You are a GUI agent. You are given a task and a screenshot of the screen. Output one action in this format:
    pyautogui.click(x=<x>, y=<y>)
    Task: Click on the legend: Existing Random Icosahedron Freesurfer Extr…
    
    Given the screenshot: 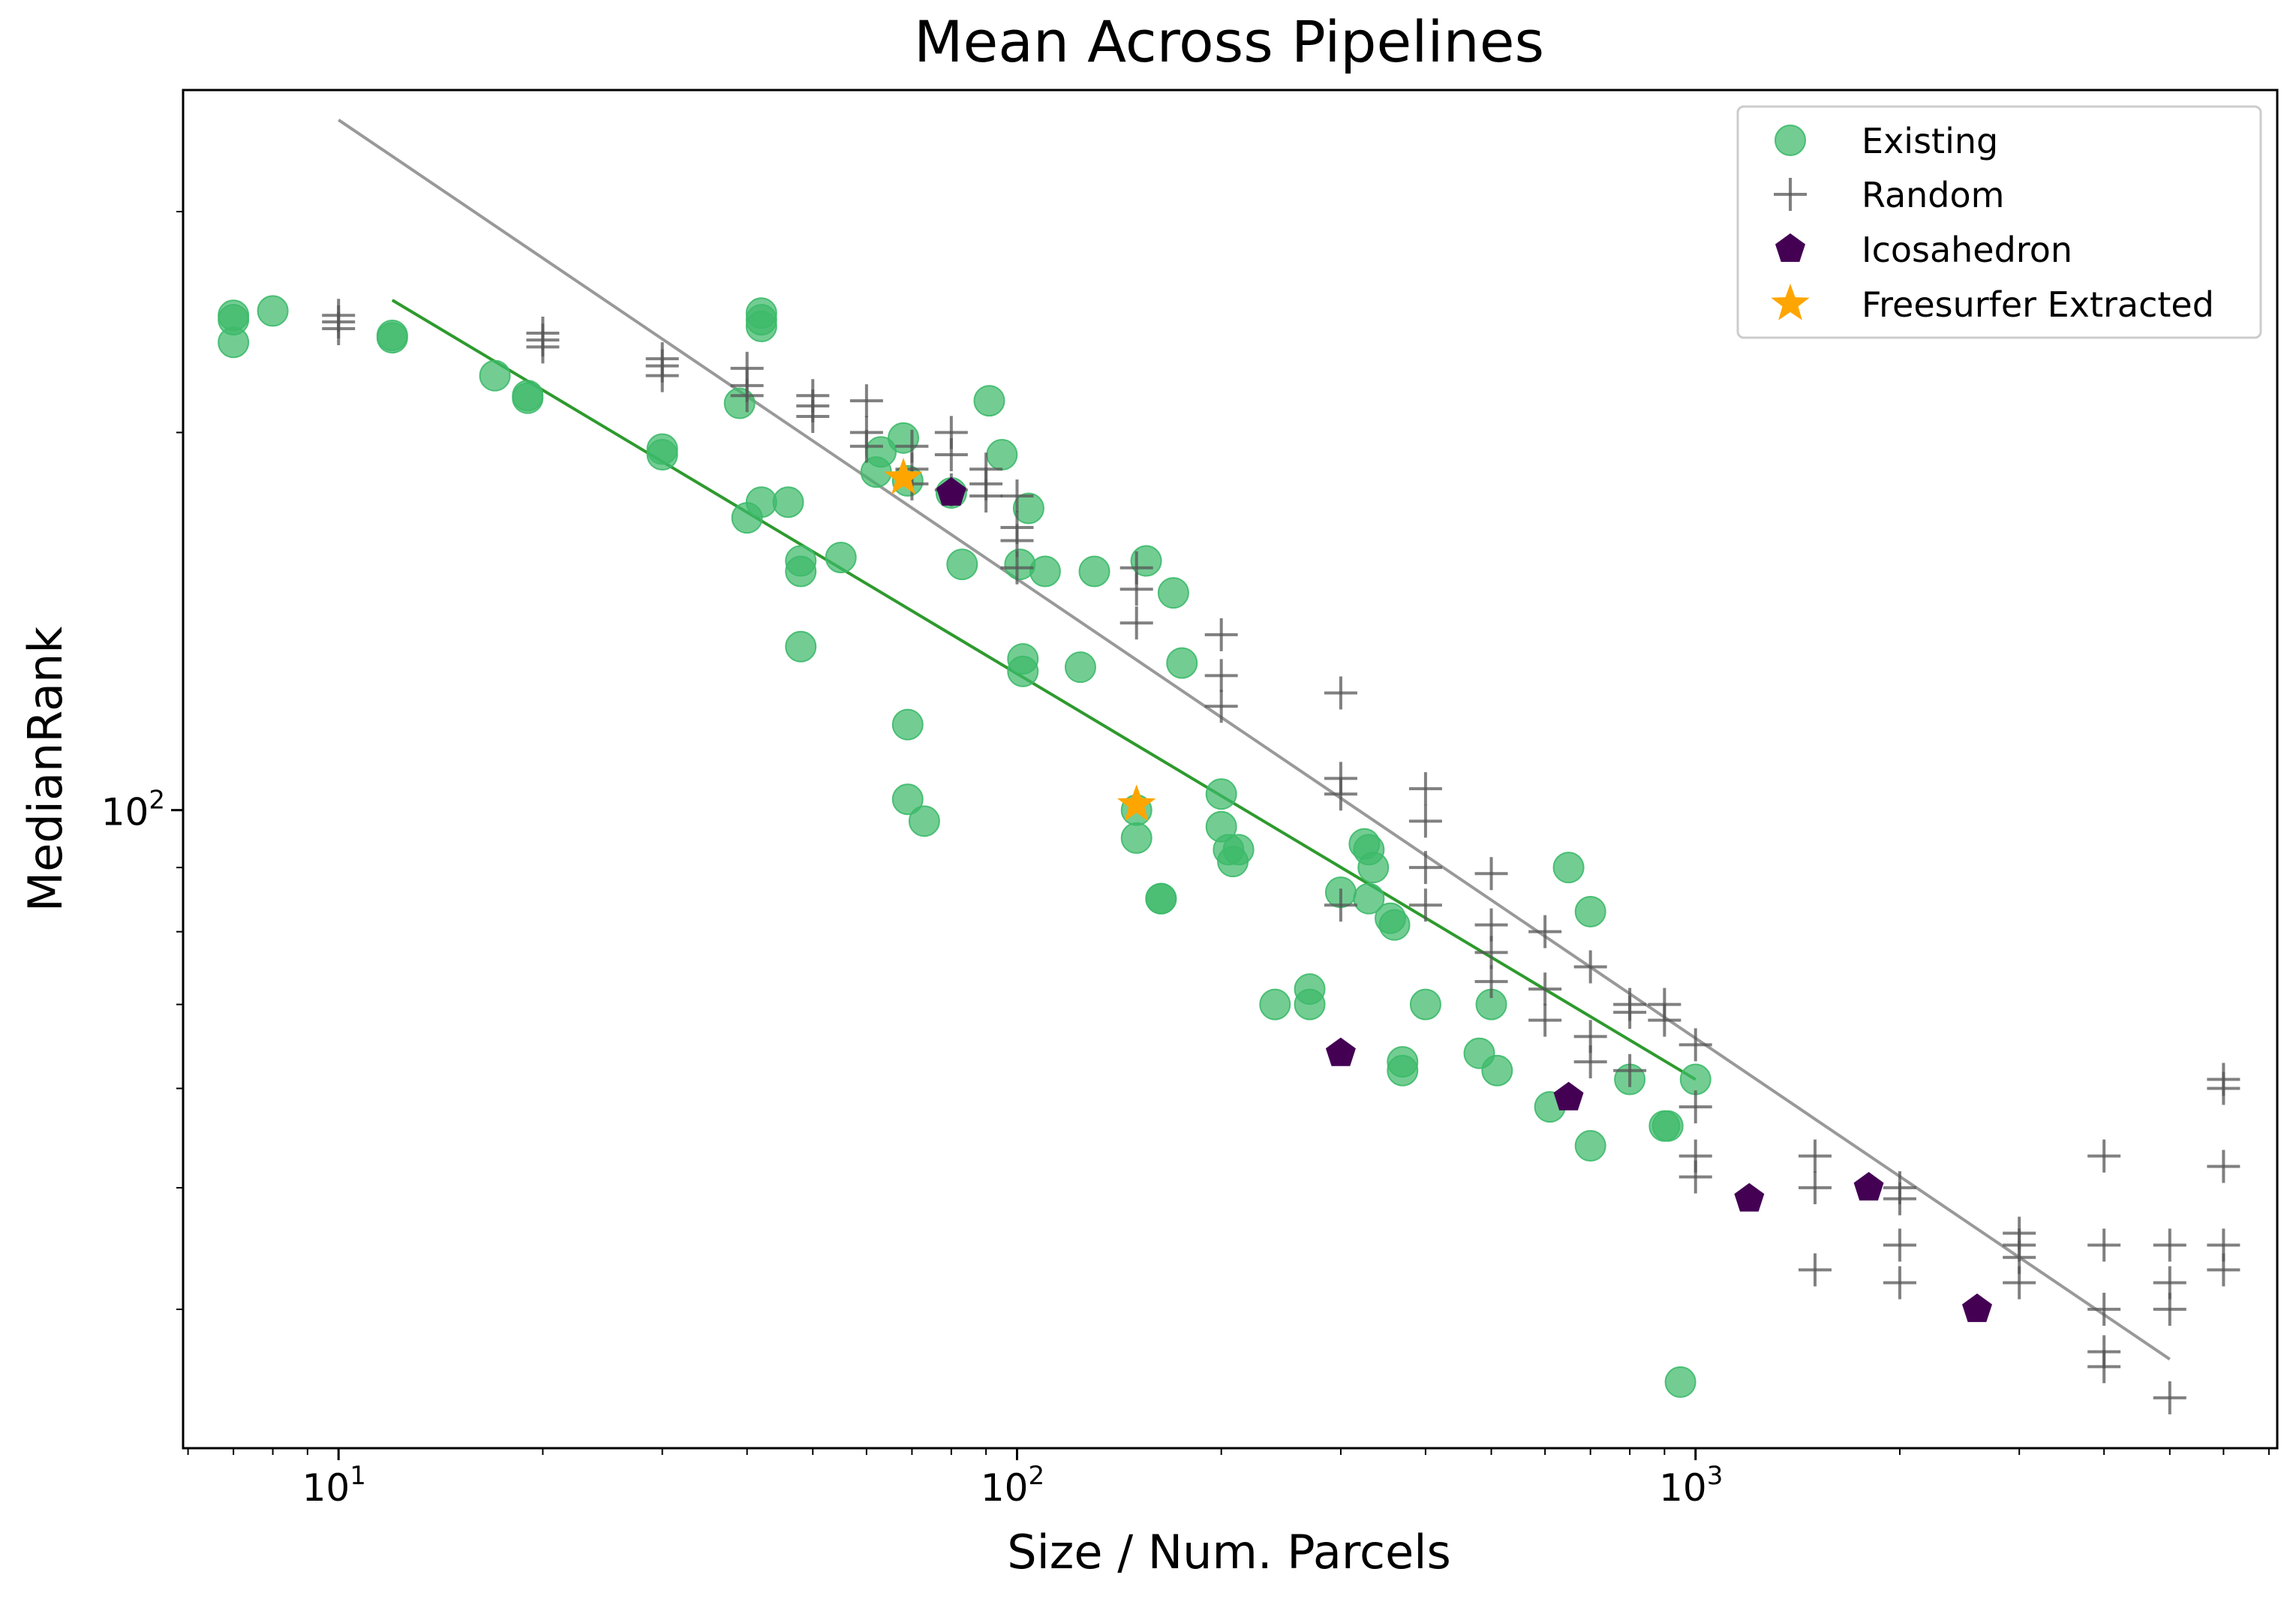 What is the action you would take?
    pyautogui.click(x=1999, y=222)
    